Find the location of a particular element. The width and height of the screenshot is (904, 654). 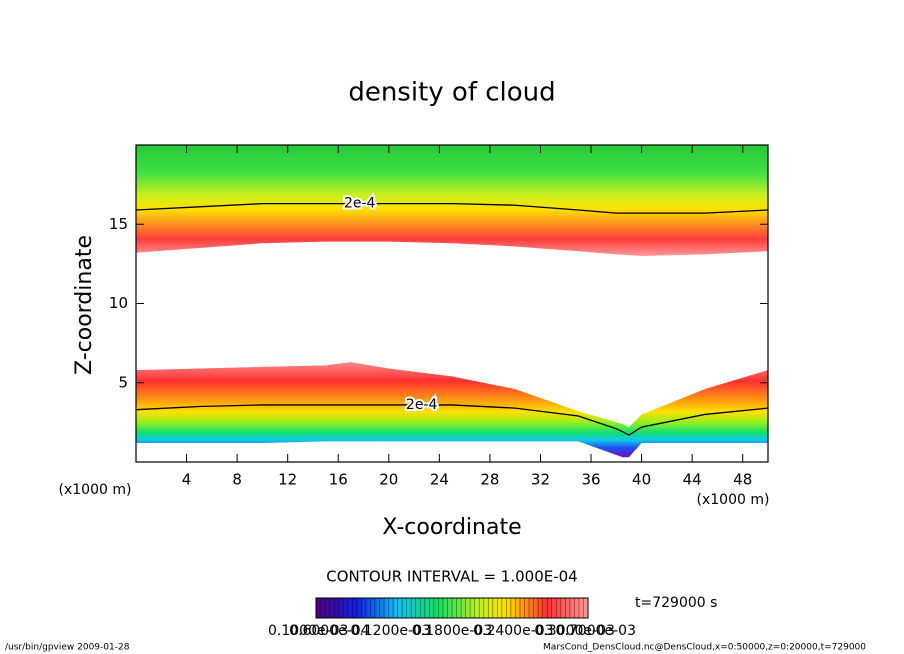

colorbar-lines is located at coordinates (452, 608).